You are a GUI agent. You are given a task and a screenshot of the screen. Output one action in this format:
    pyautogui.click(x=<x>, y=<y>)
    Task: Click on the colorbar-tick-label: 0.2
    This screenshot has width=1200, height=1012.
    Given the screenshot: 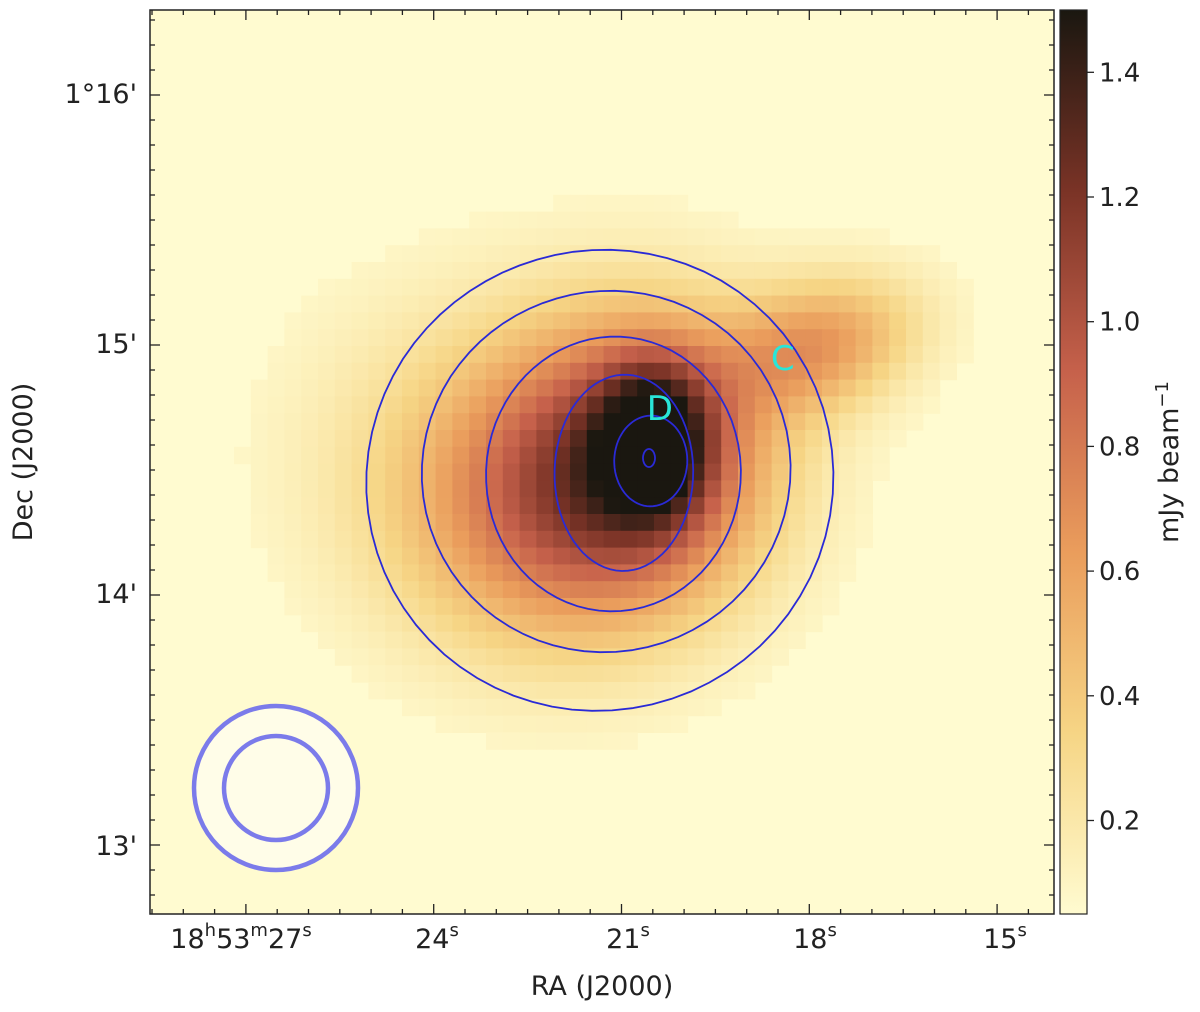 What is the action you would take?
    pyautogui.click(x=1119, y=822)
    